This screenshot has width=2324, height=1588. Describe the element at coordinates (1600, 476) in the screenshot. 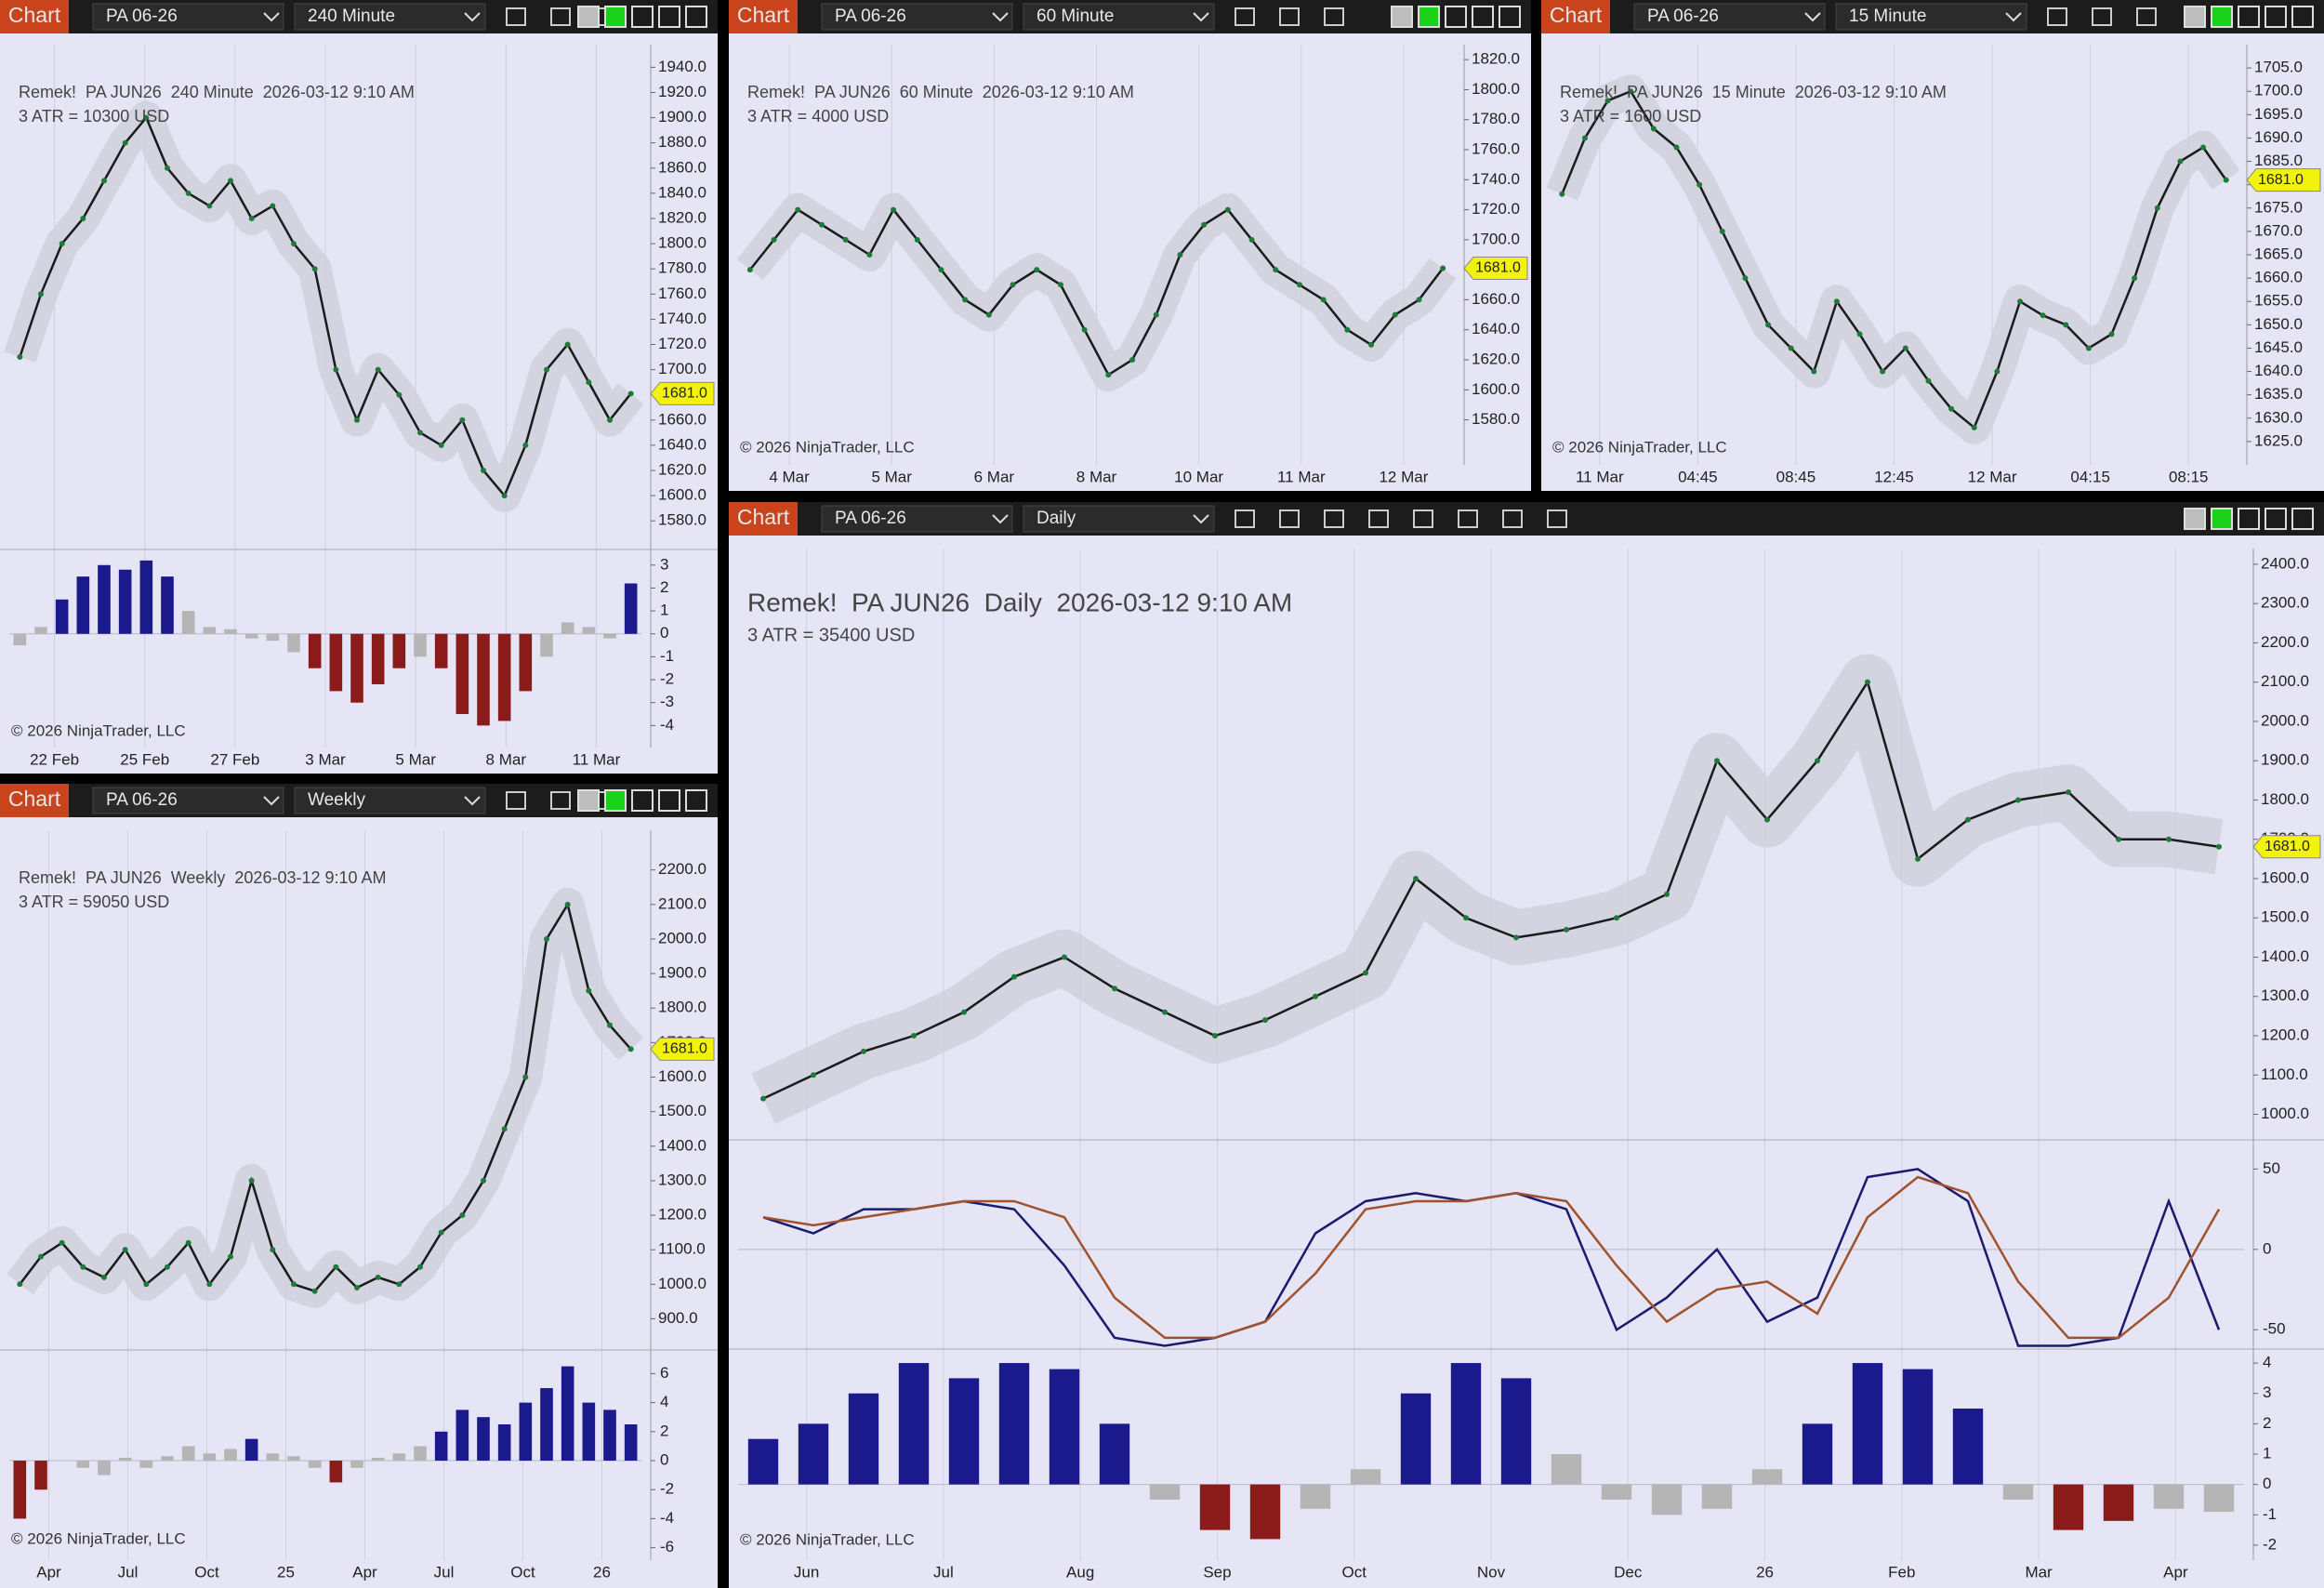

I see `time-label: 11 Mar` at that location.